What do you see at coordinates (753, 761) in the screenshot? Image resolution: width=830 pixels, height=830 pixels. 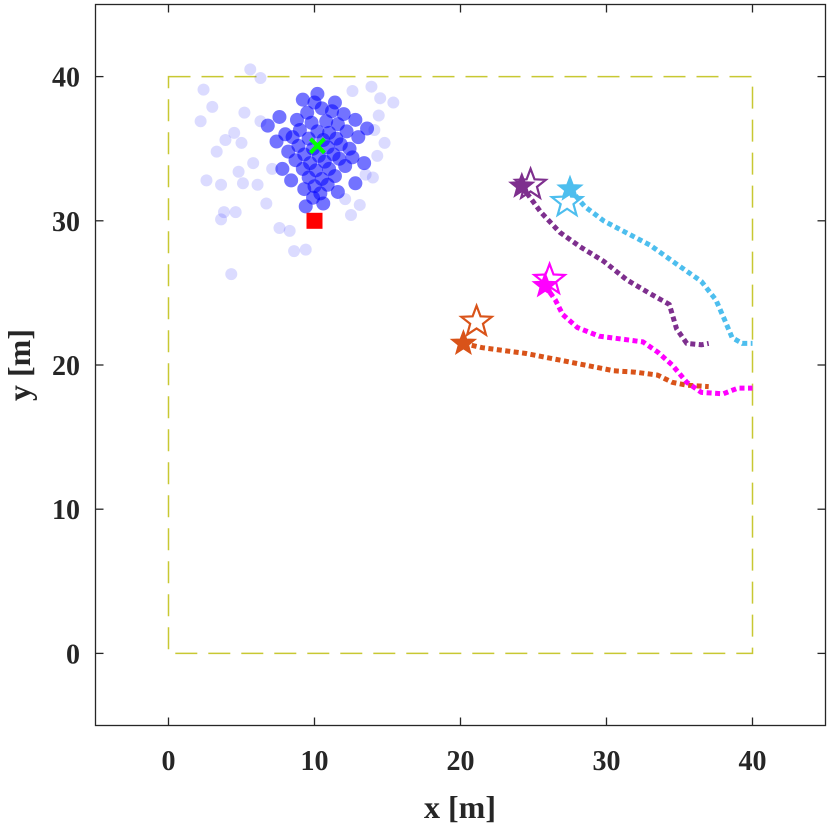 I see `x-tick-label: 40` at bounding box center [753, 761].